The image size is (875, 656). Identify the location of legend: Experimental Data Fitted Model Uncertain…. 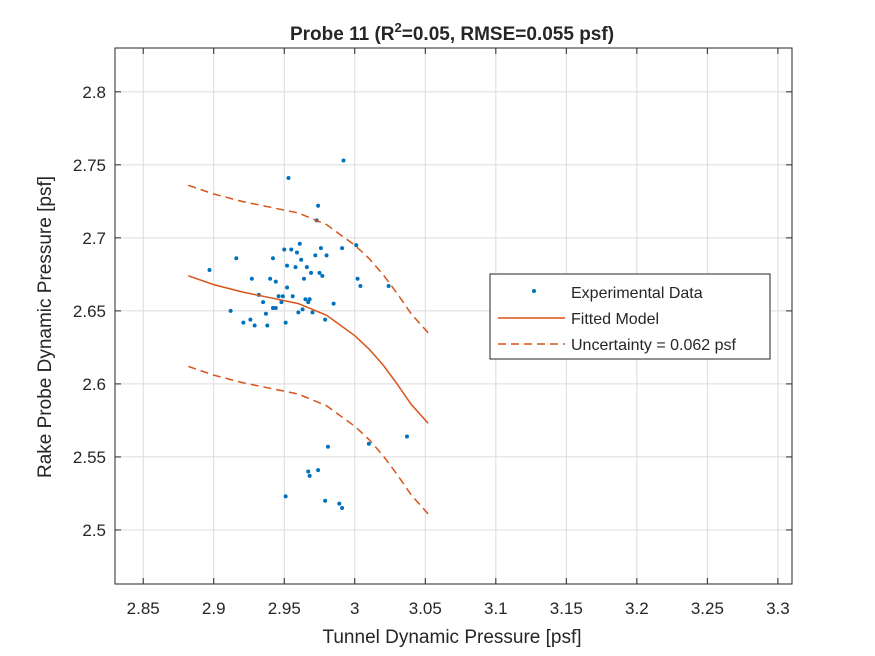
(630, 316).